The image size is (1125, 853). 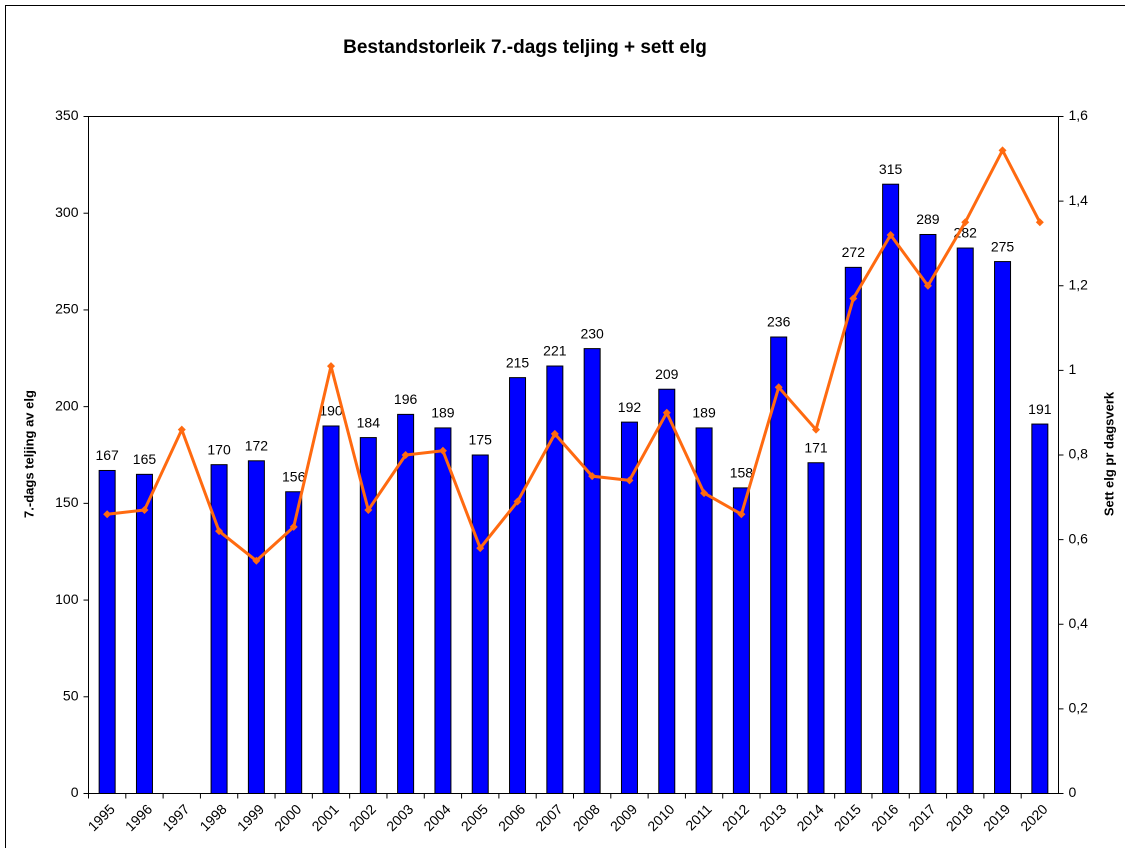 I want to click on y2-tick-label: 0,8, so click(x=1079, y=454).